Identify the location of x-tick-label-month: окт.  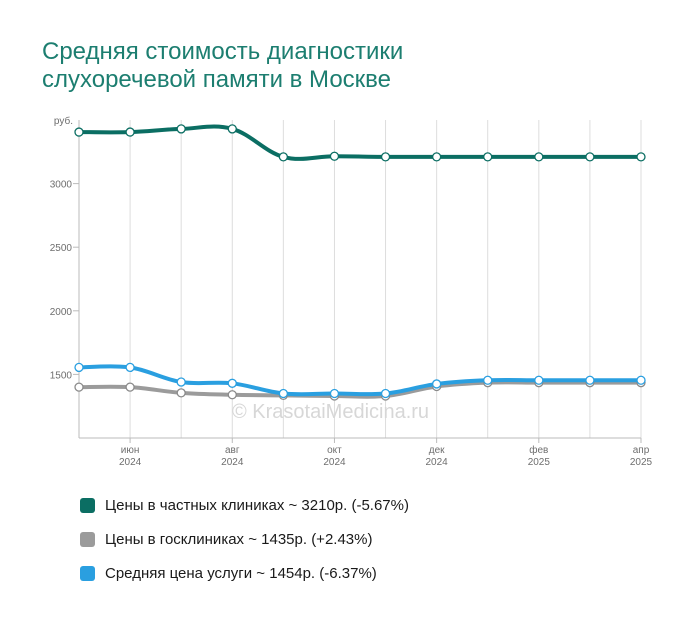
(334, 450).